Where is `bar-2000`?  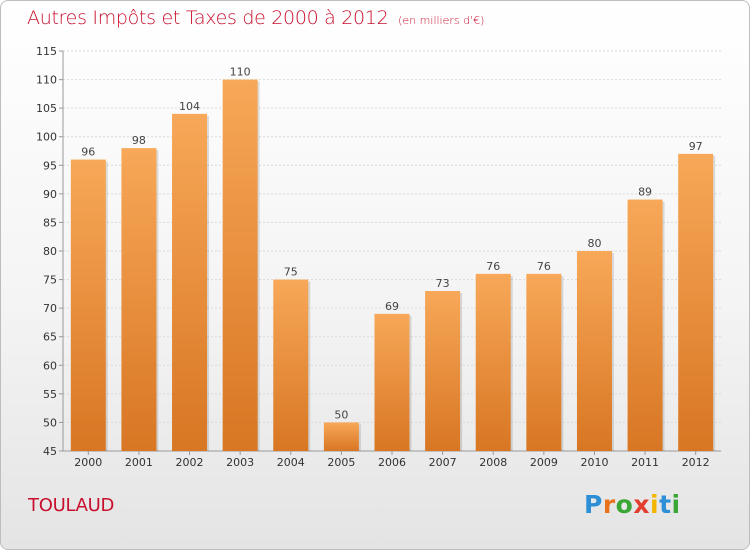 bar-2000 is located at coordinates (88, 305).